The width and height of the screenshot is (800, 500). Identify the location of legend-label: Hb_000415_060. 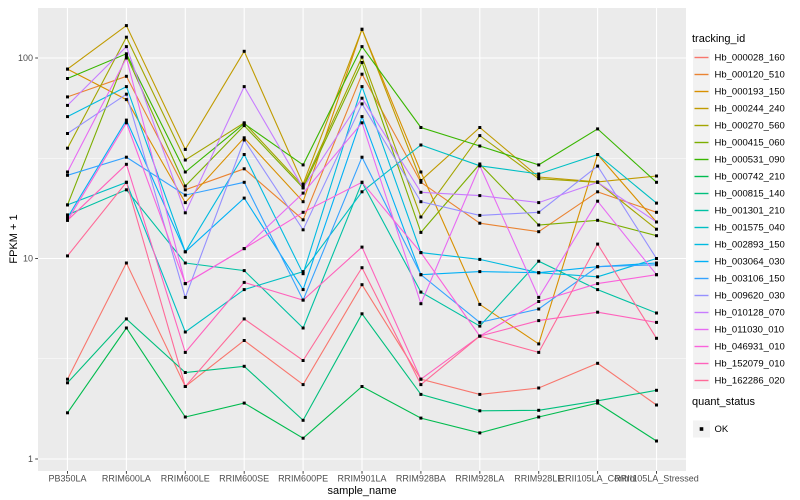
(750, 143).